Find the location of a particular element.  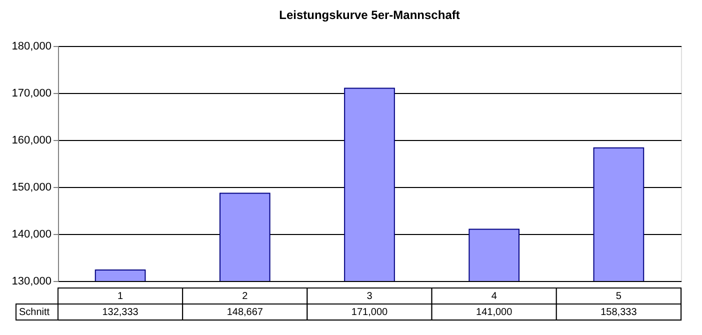

text: Schnitt is located at coordinates (34, 312).